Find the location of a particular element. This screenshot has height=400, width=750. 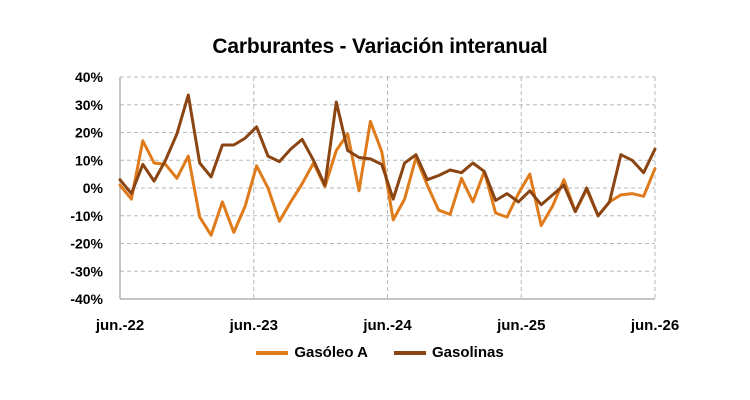

x-tick-label: jun.-26 is located at coordinates (654, 325).